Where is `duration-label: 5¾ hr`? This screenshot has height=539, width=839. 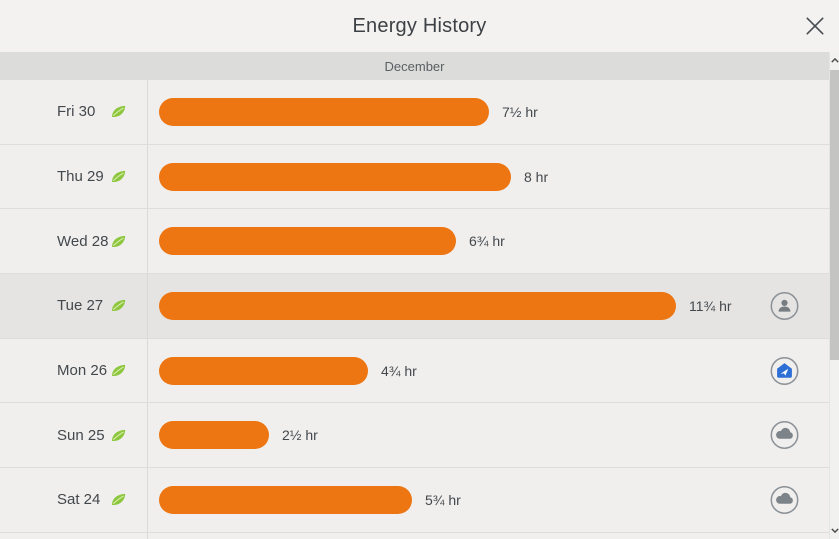 duration-label: 5¾ hr is located at coordinates (443, 499).